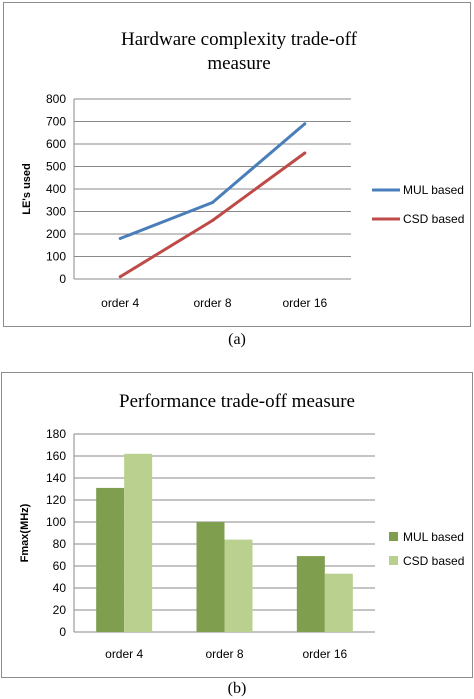 The height and width of the screenshot is (699, 474). What do you see at coordinates (56, 99) in the screenshot?
I see `y-tick-label: 800` at bounding box center [56, 99].